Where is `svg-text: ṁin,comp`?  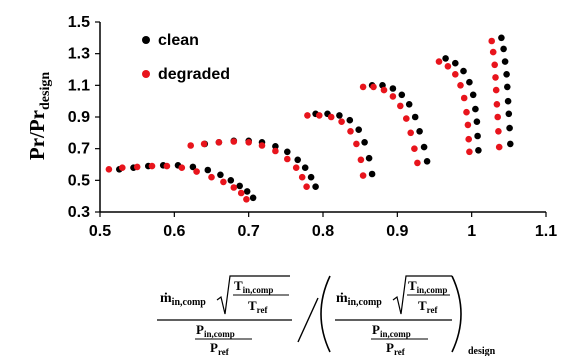 svg-text: ṁin,comp is located at coordinates (359, 299).